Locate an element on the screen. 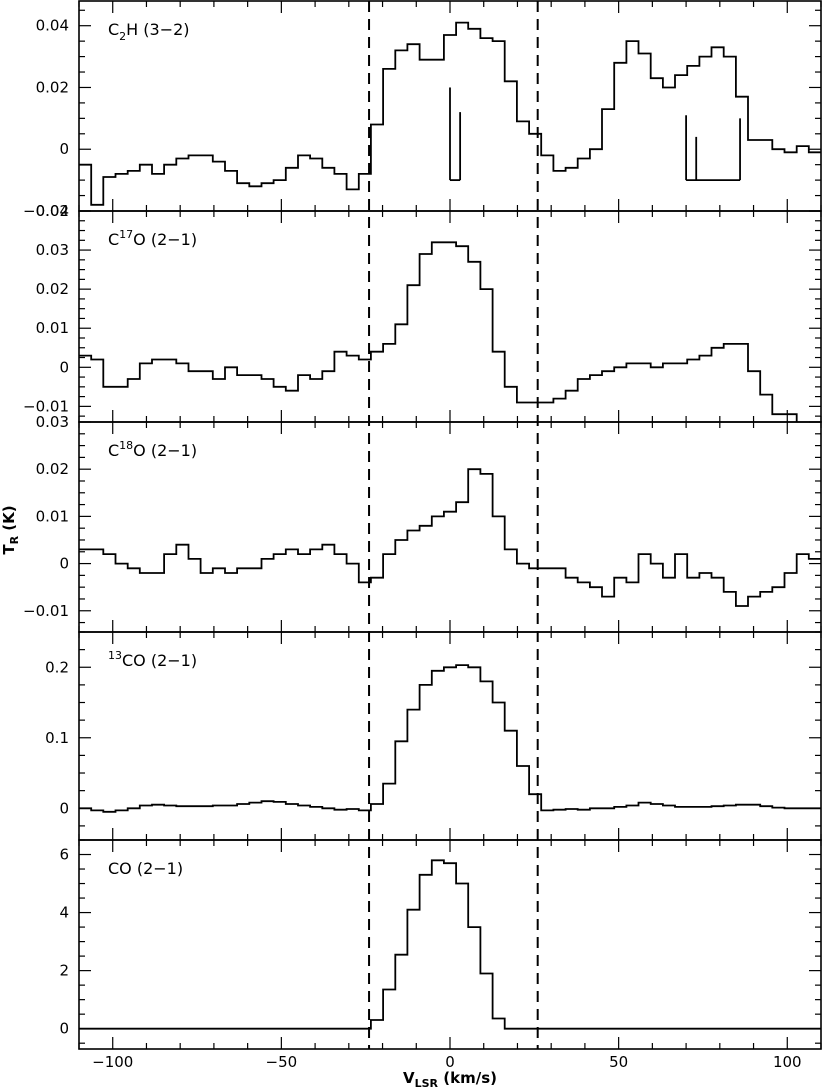 Image resolution: width=822 pixels, height=1091 pixels. panel-label: CO (2−1) is located at coordinates (145, 868).